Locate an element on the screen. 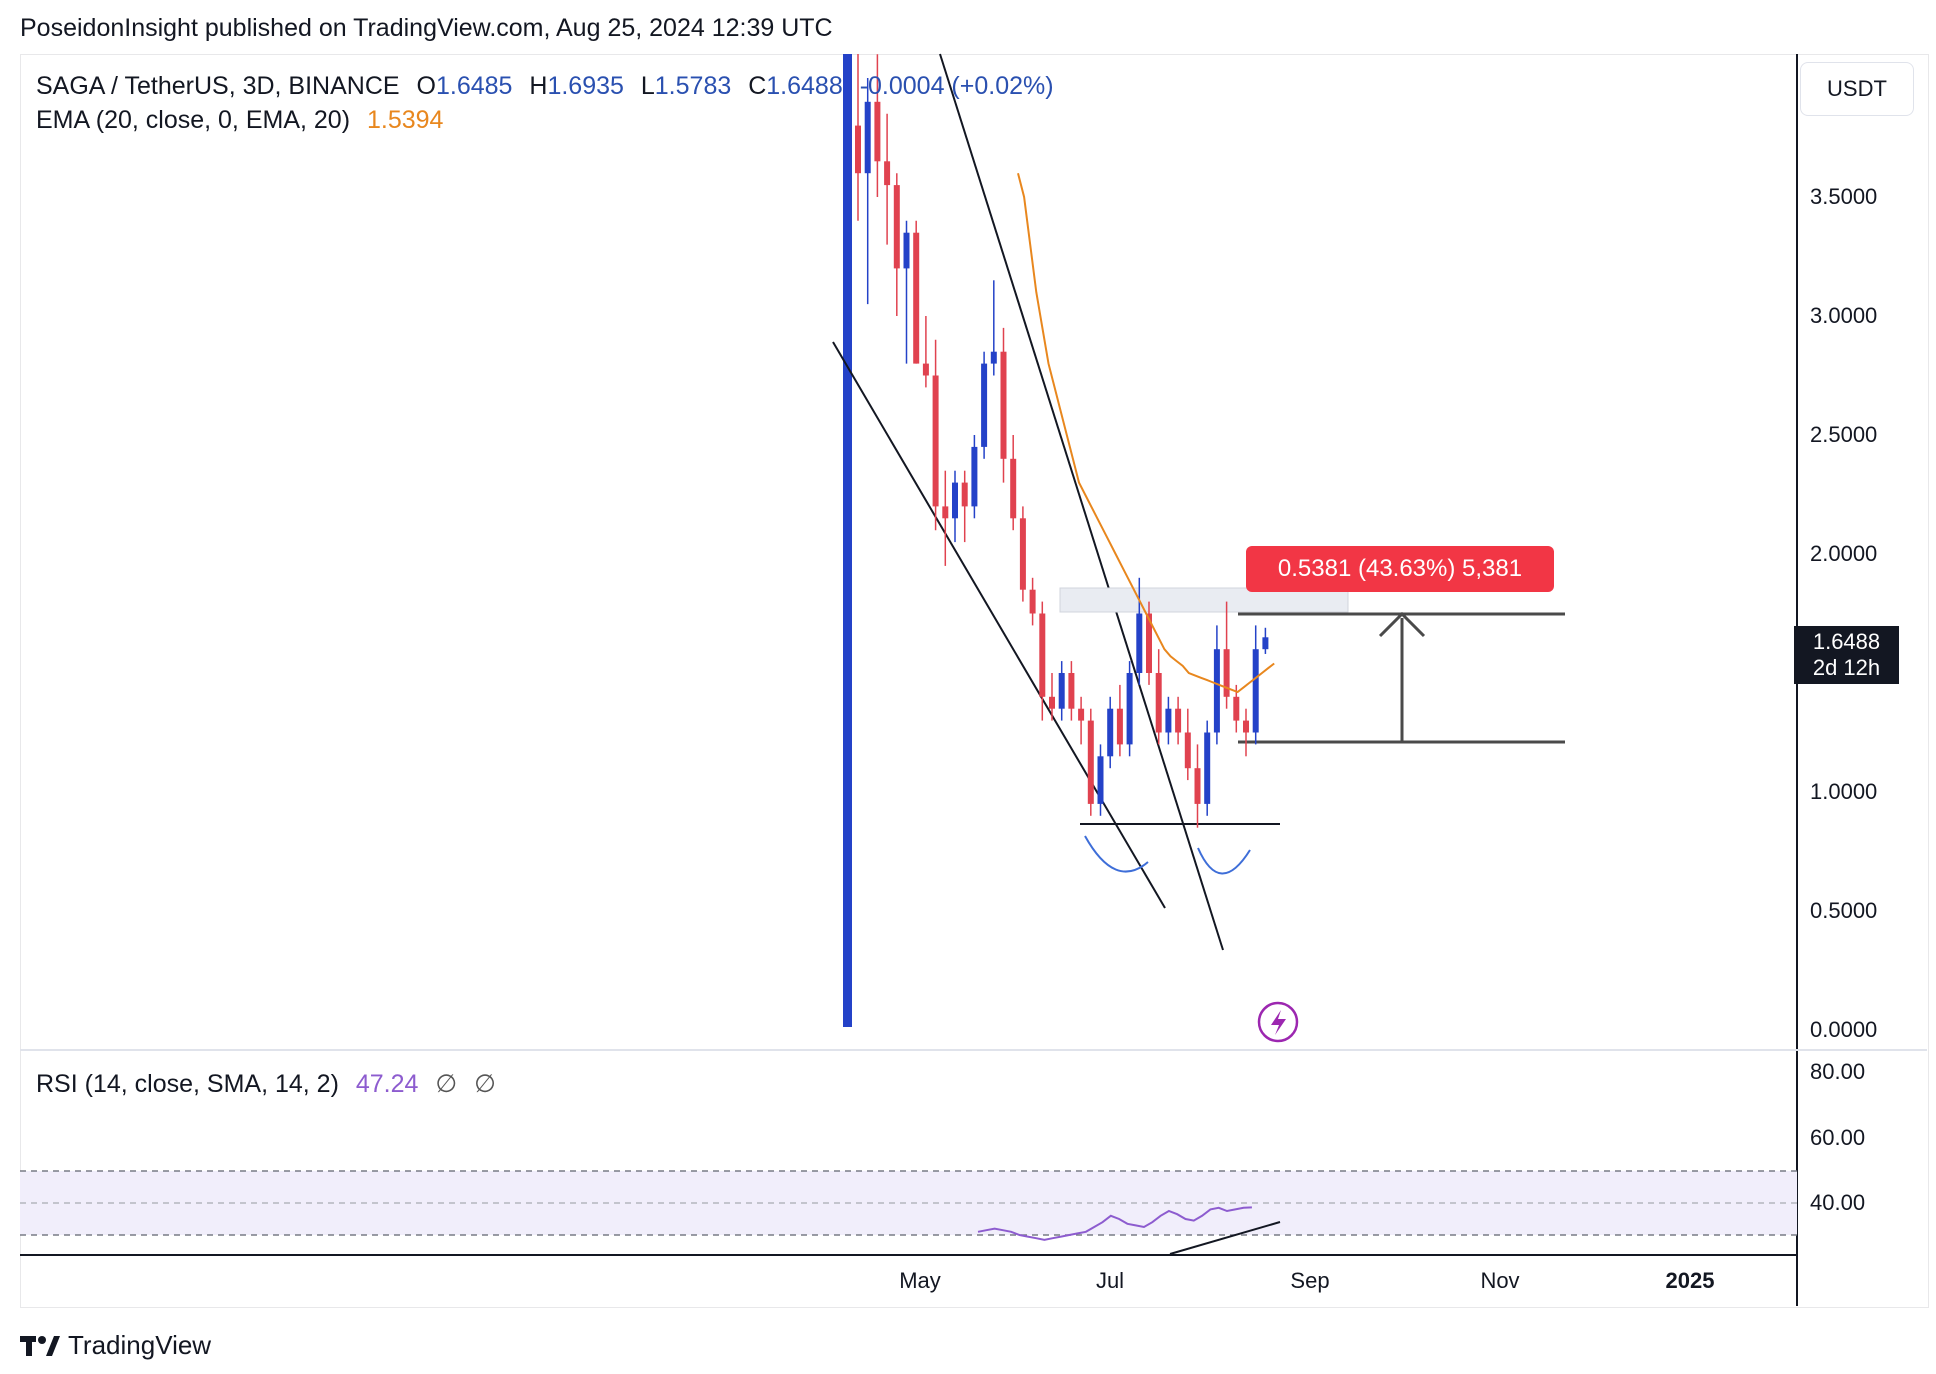  rsi-value: 47.24 is located at coordinates (387, 1084).